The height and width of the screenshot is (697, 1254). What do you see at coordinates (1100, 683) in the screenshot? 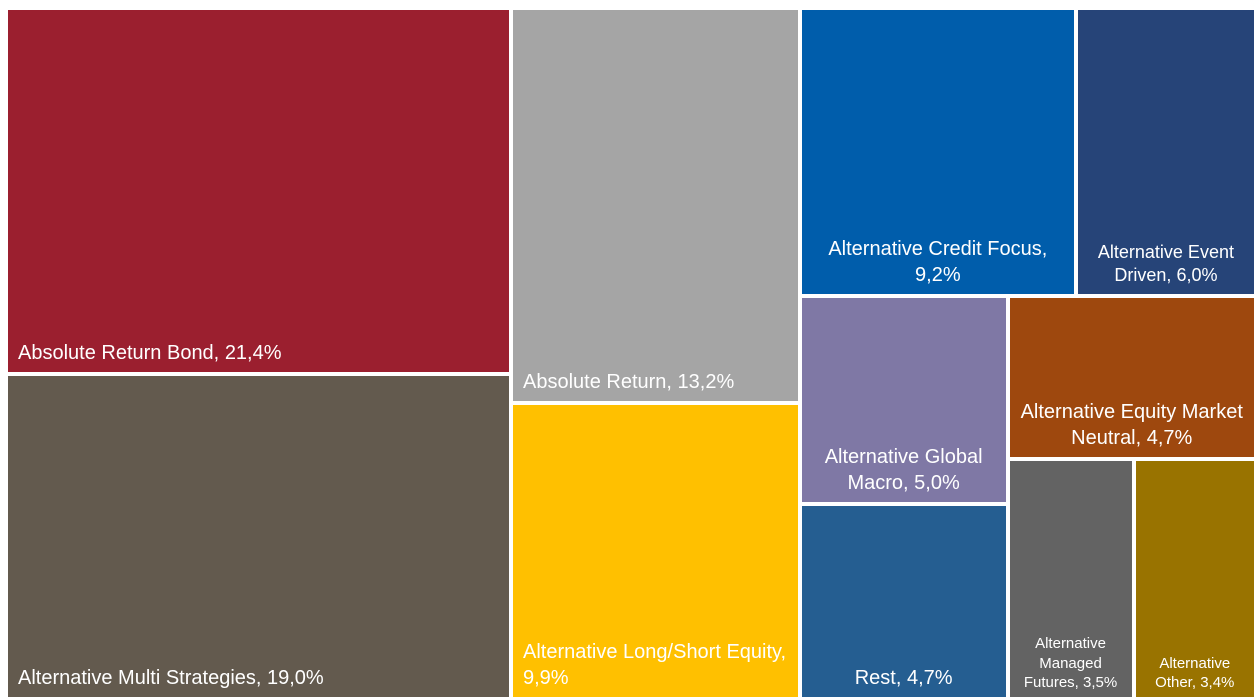
I see `value-label: 3,5%` at bounding box center [1100, 683].